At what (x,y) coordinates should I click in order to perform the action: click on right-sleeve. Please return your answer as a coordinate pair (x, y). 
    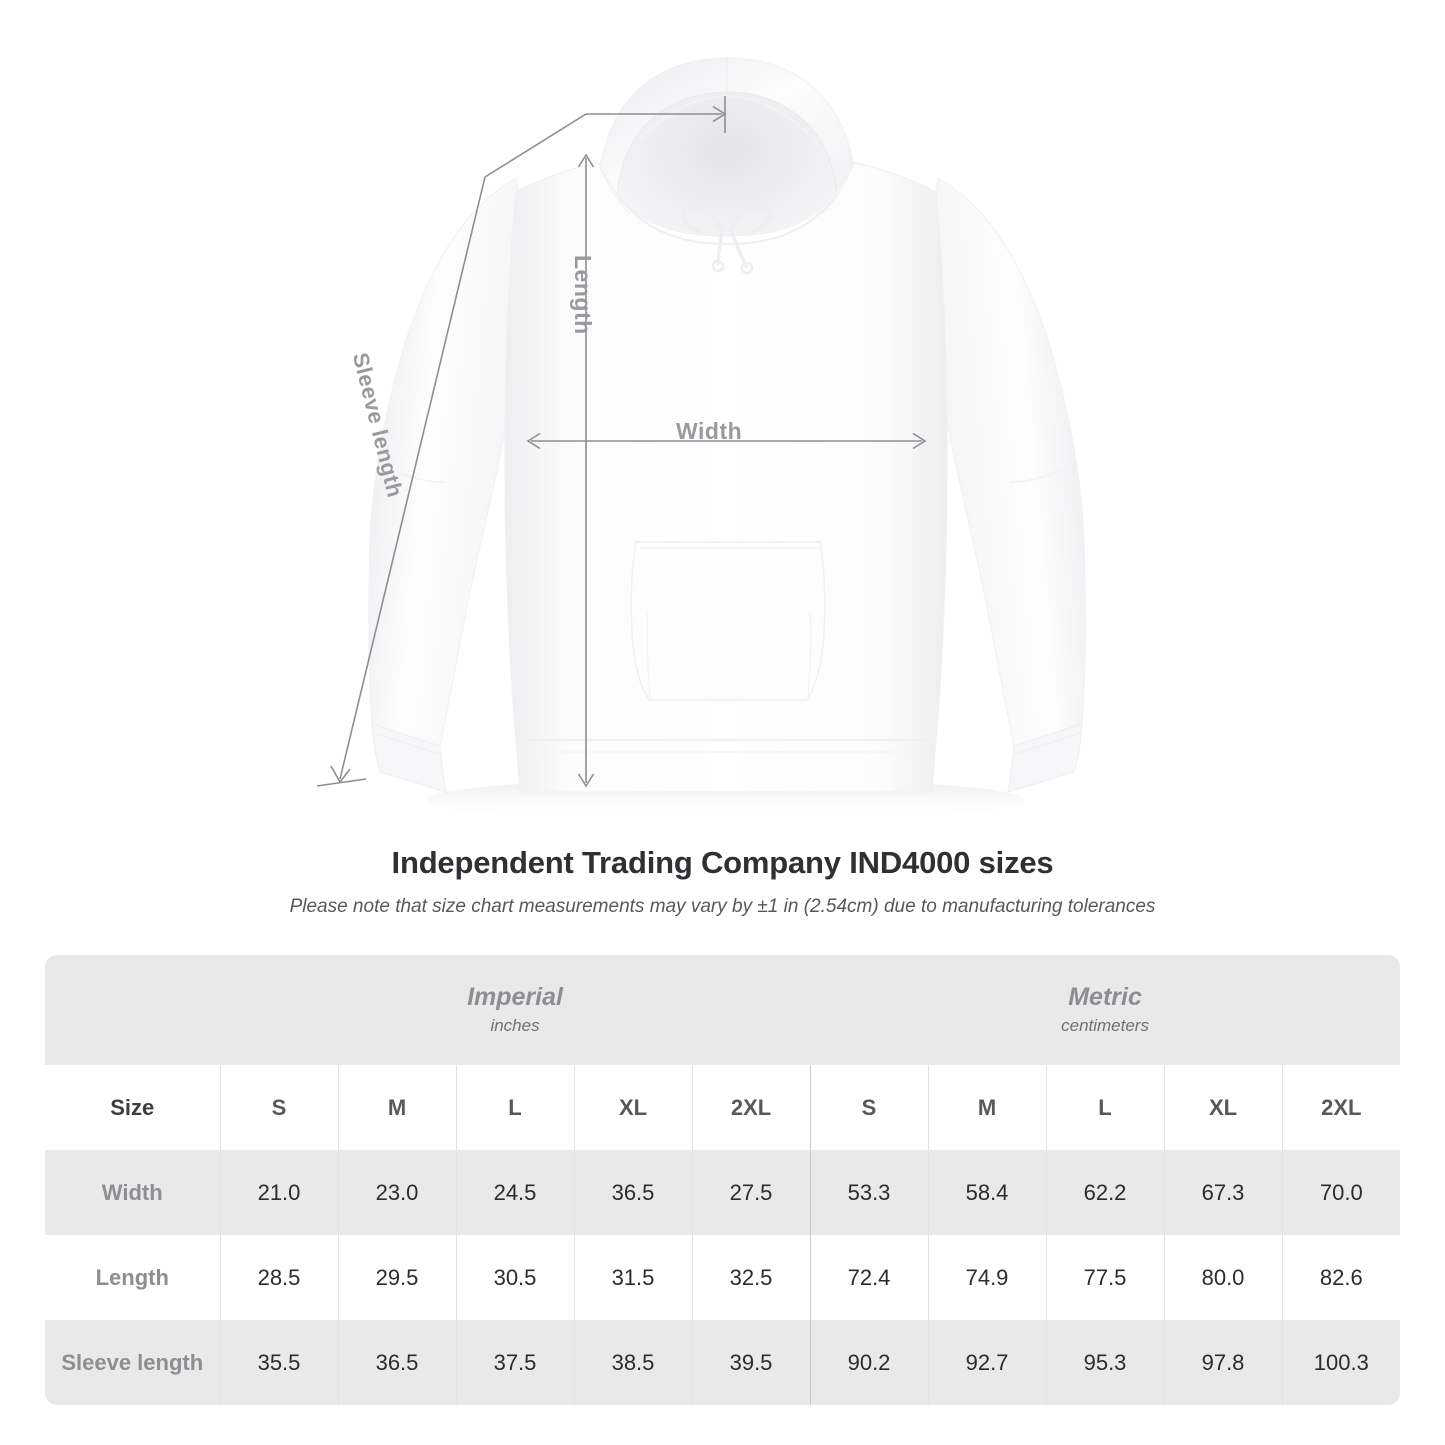
    Looking at the image, I should click on (1002, 485).